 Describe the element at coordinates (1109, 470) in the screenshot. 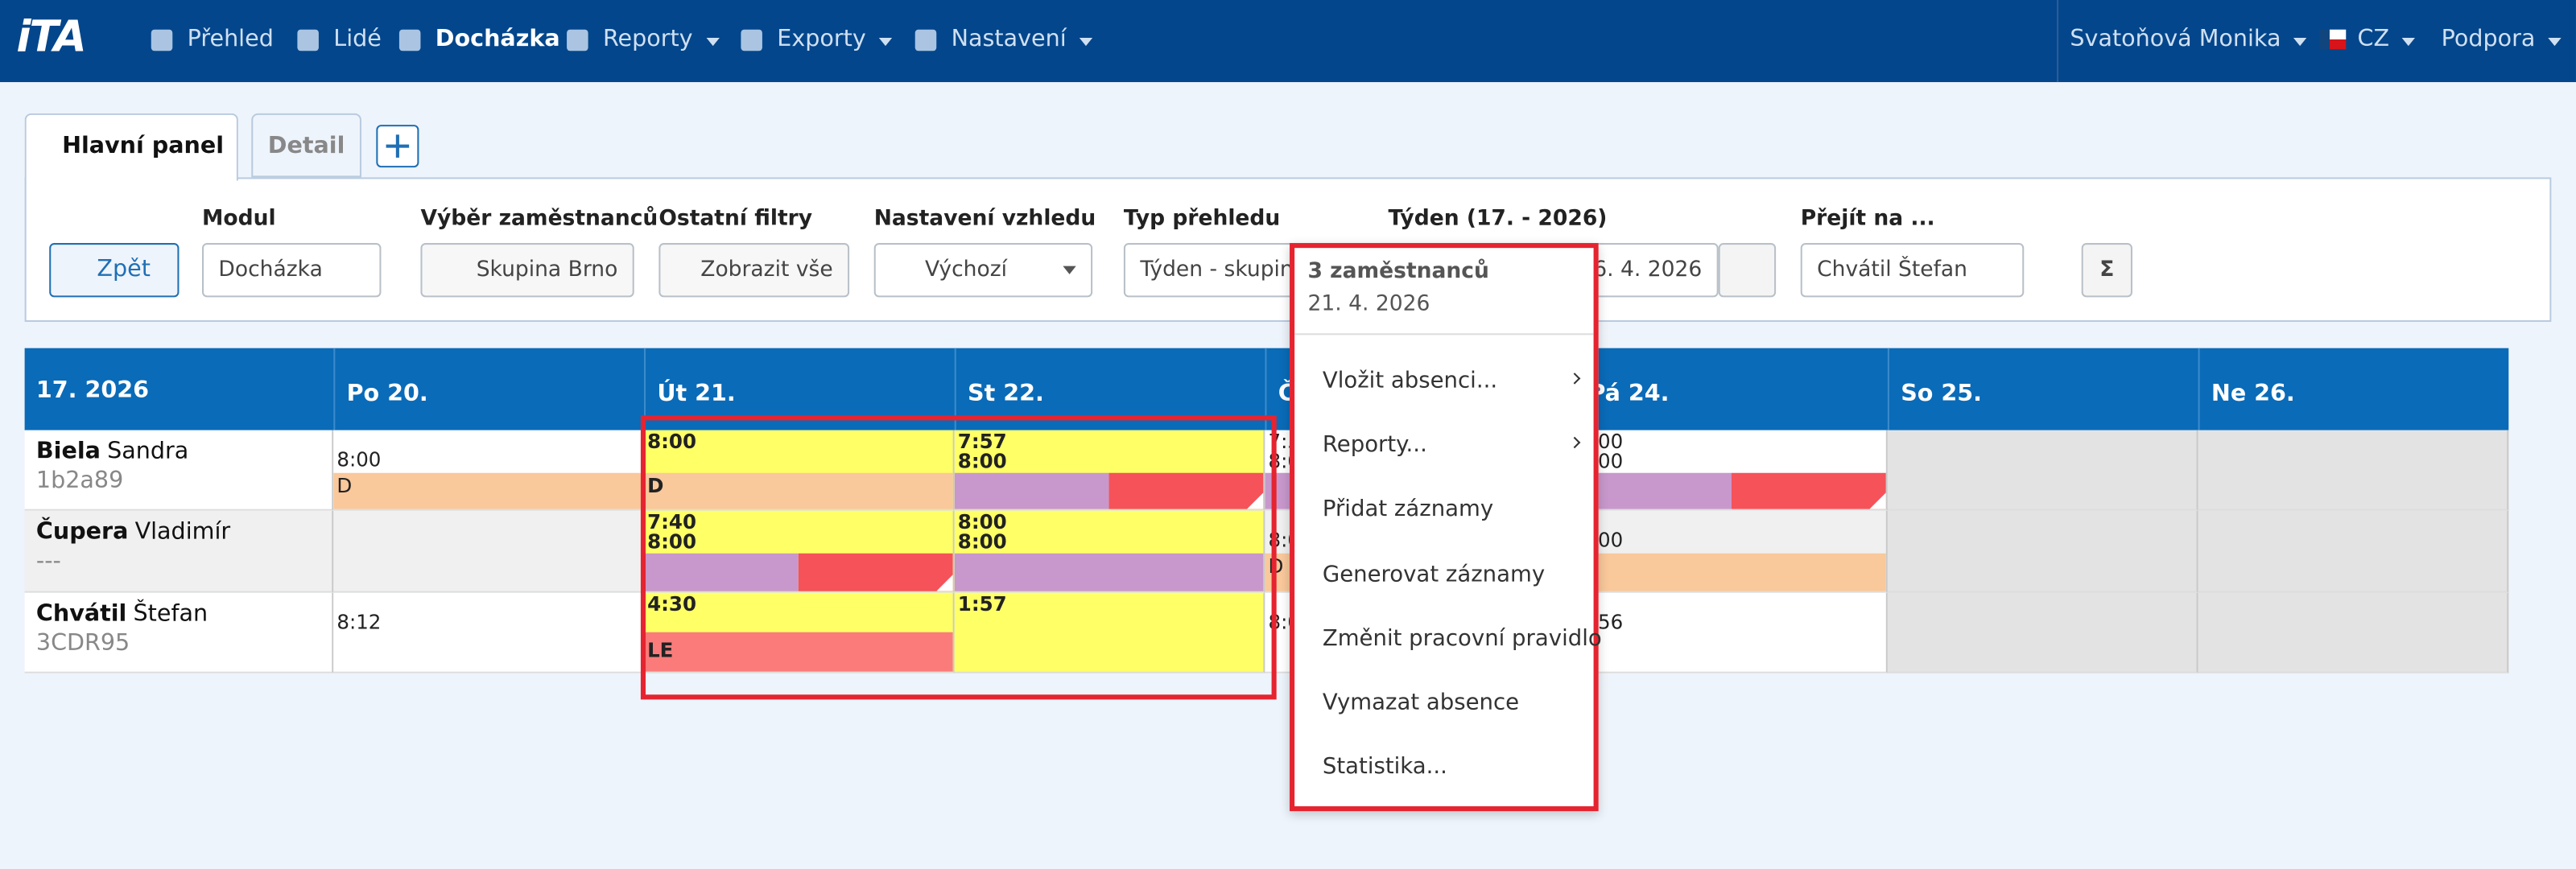

I see `day-cell: 7:57 8:00` at that location.